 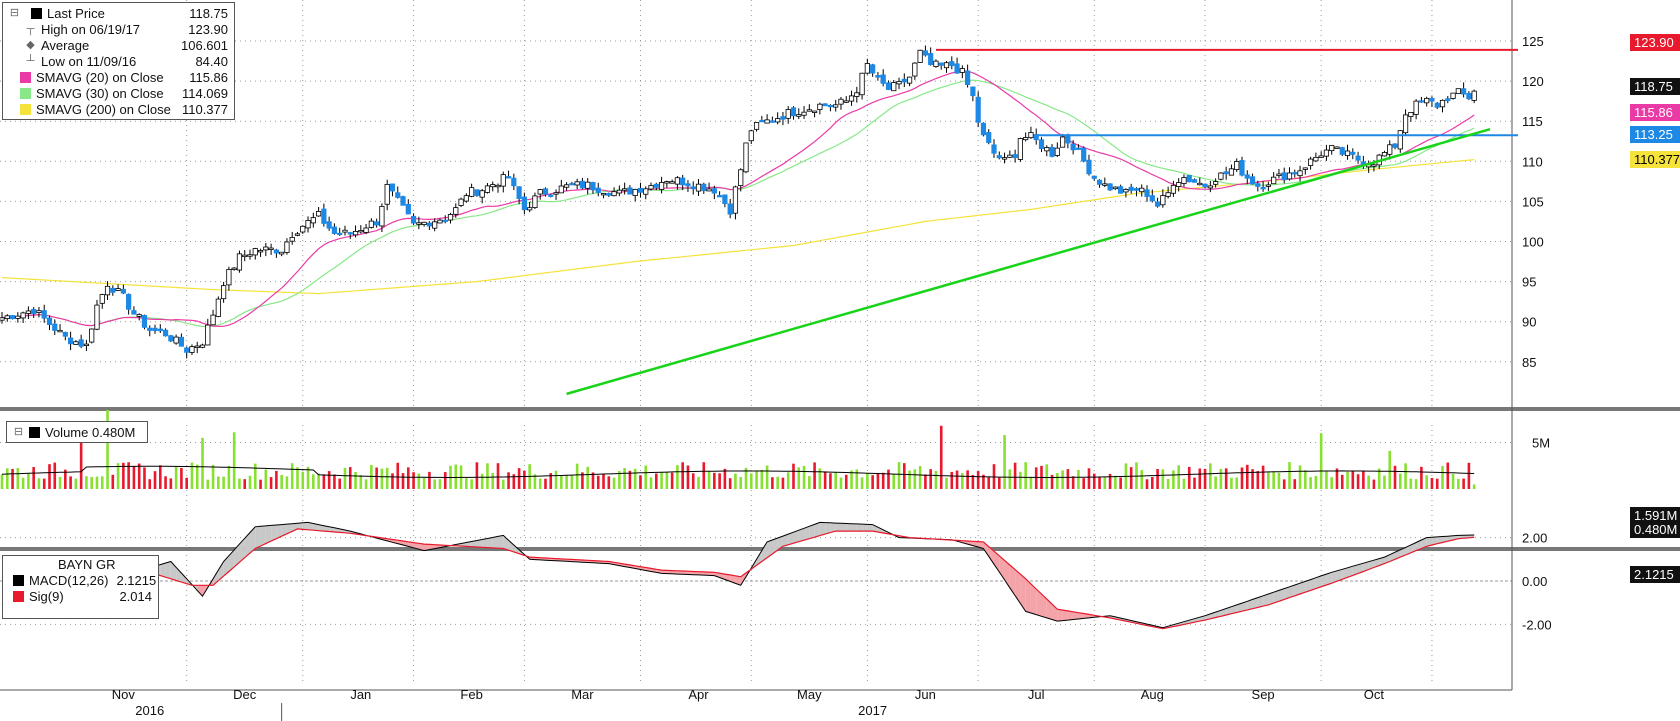 I want to click on macd-value-tag: 2.1215, so click(x=1655, y=574).